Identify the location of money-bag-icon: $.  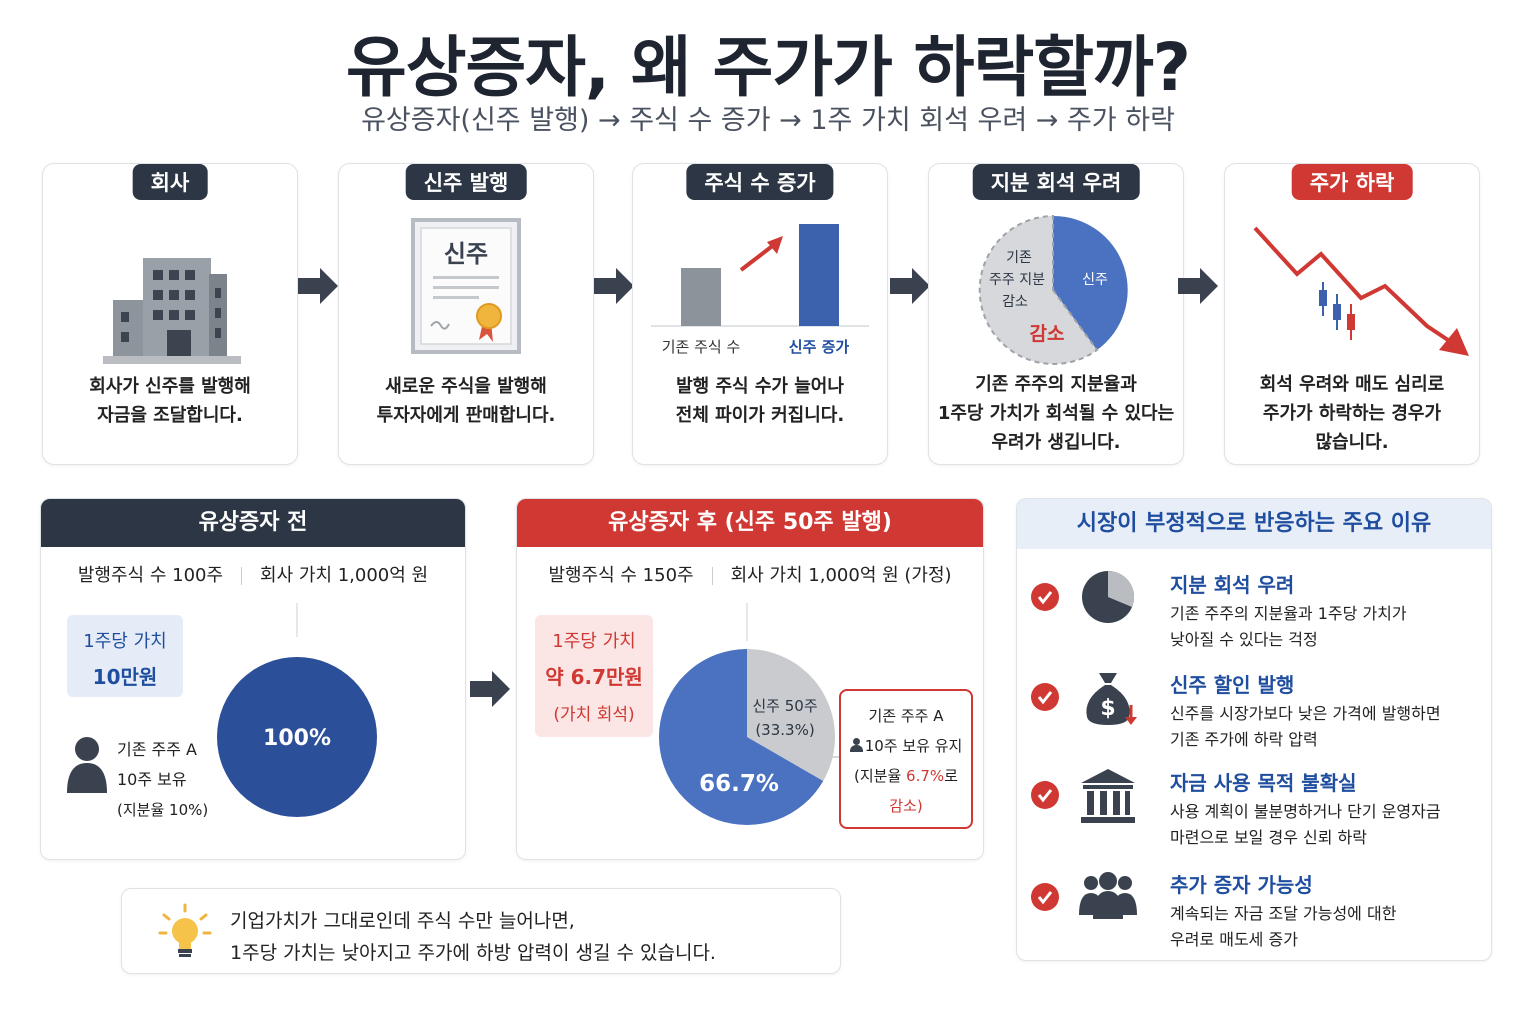
(1111, 699).